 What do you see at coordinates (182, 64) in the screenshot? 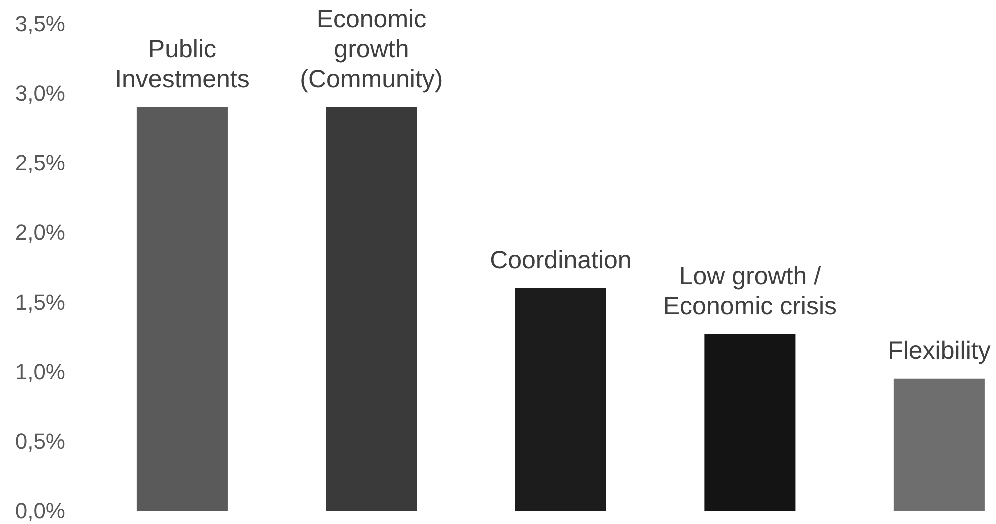
I see `x-tick-label: Public Investments` at bounding box center [182, 64].